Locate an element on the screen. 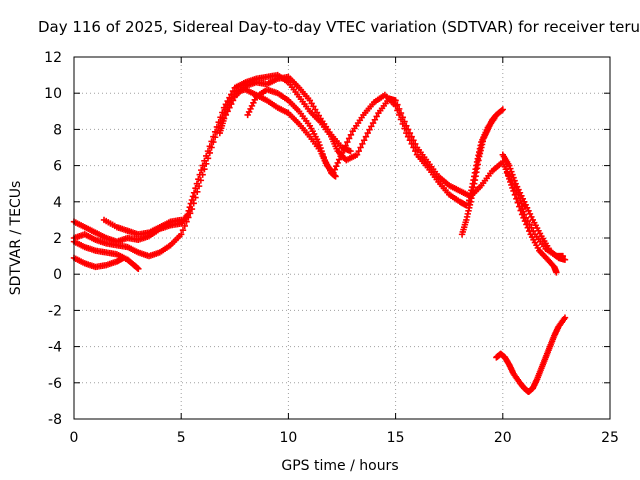 The image size is (640, 480). x-axis-label: GPS time / hours is located at coordinates (339, 466).